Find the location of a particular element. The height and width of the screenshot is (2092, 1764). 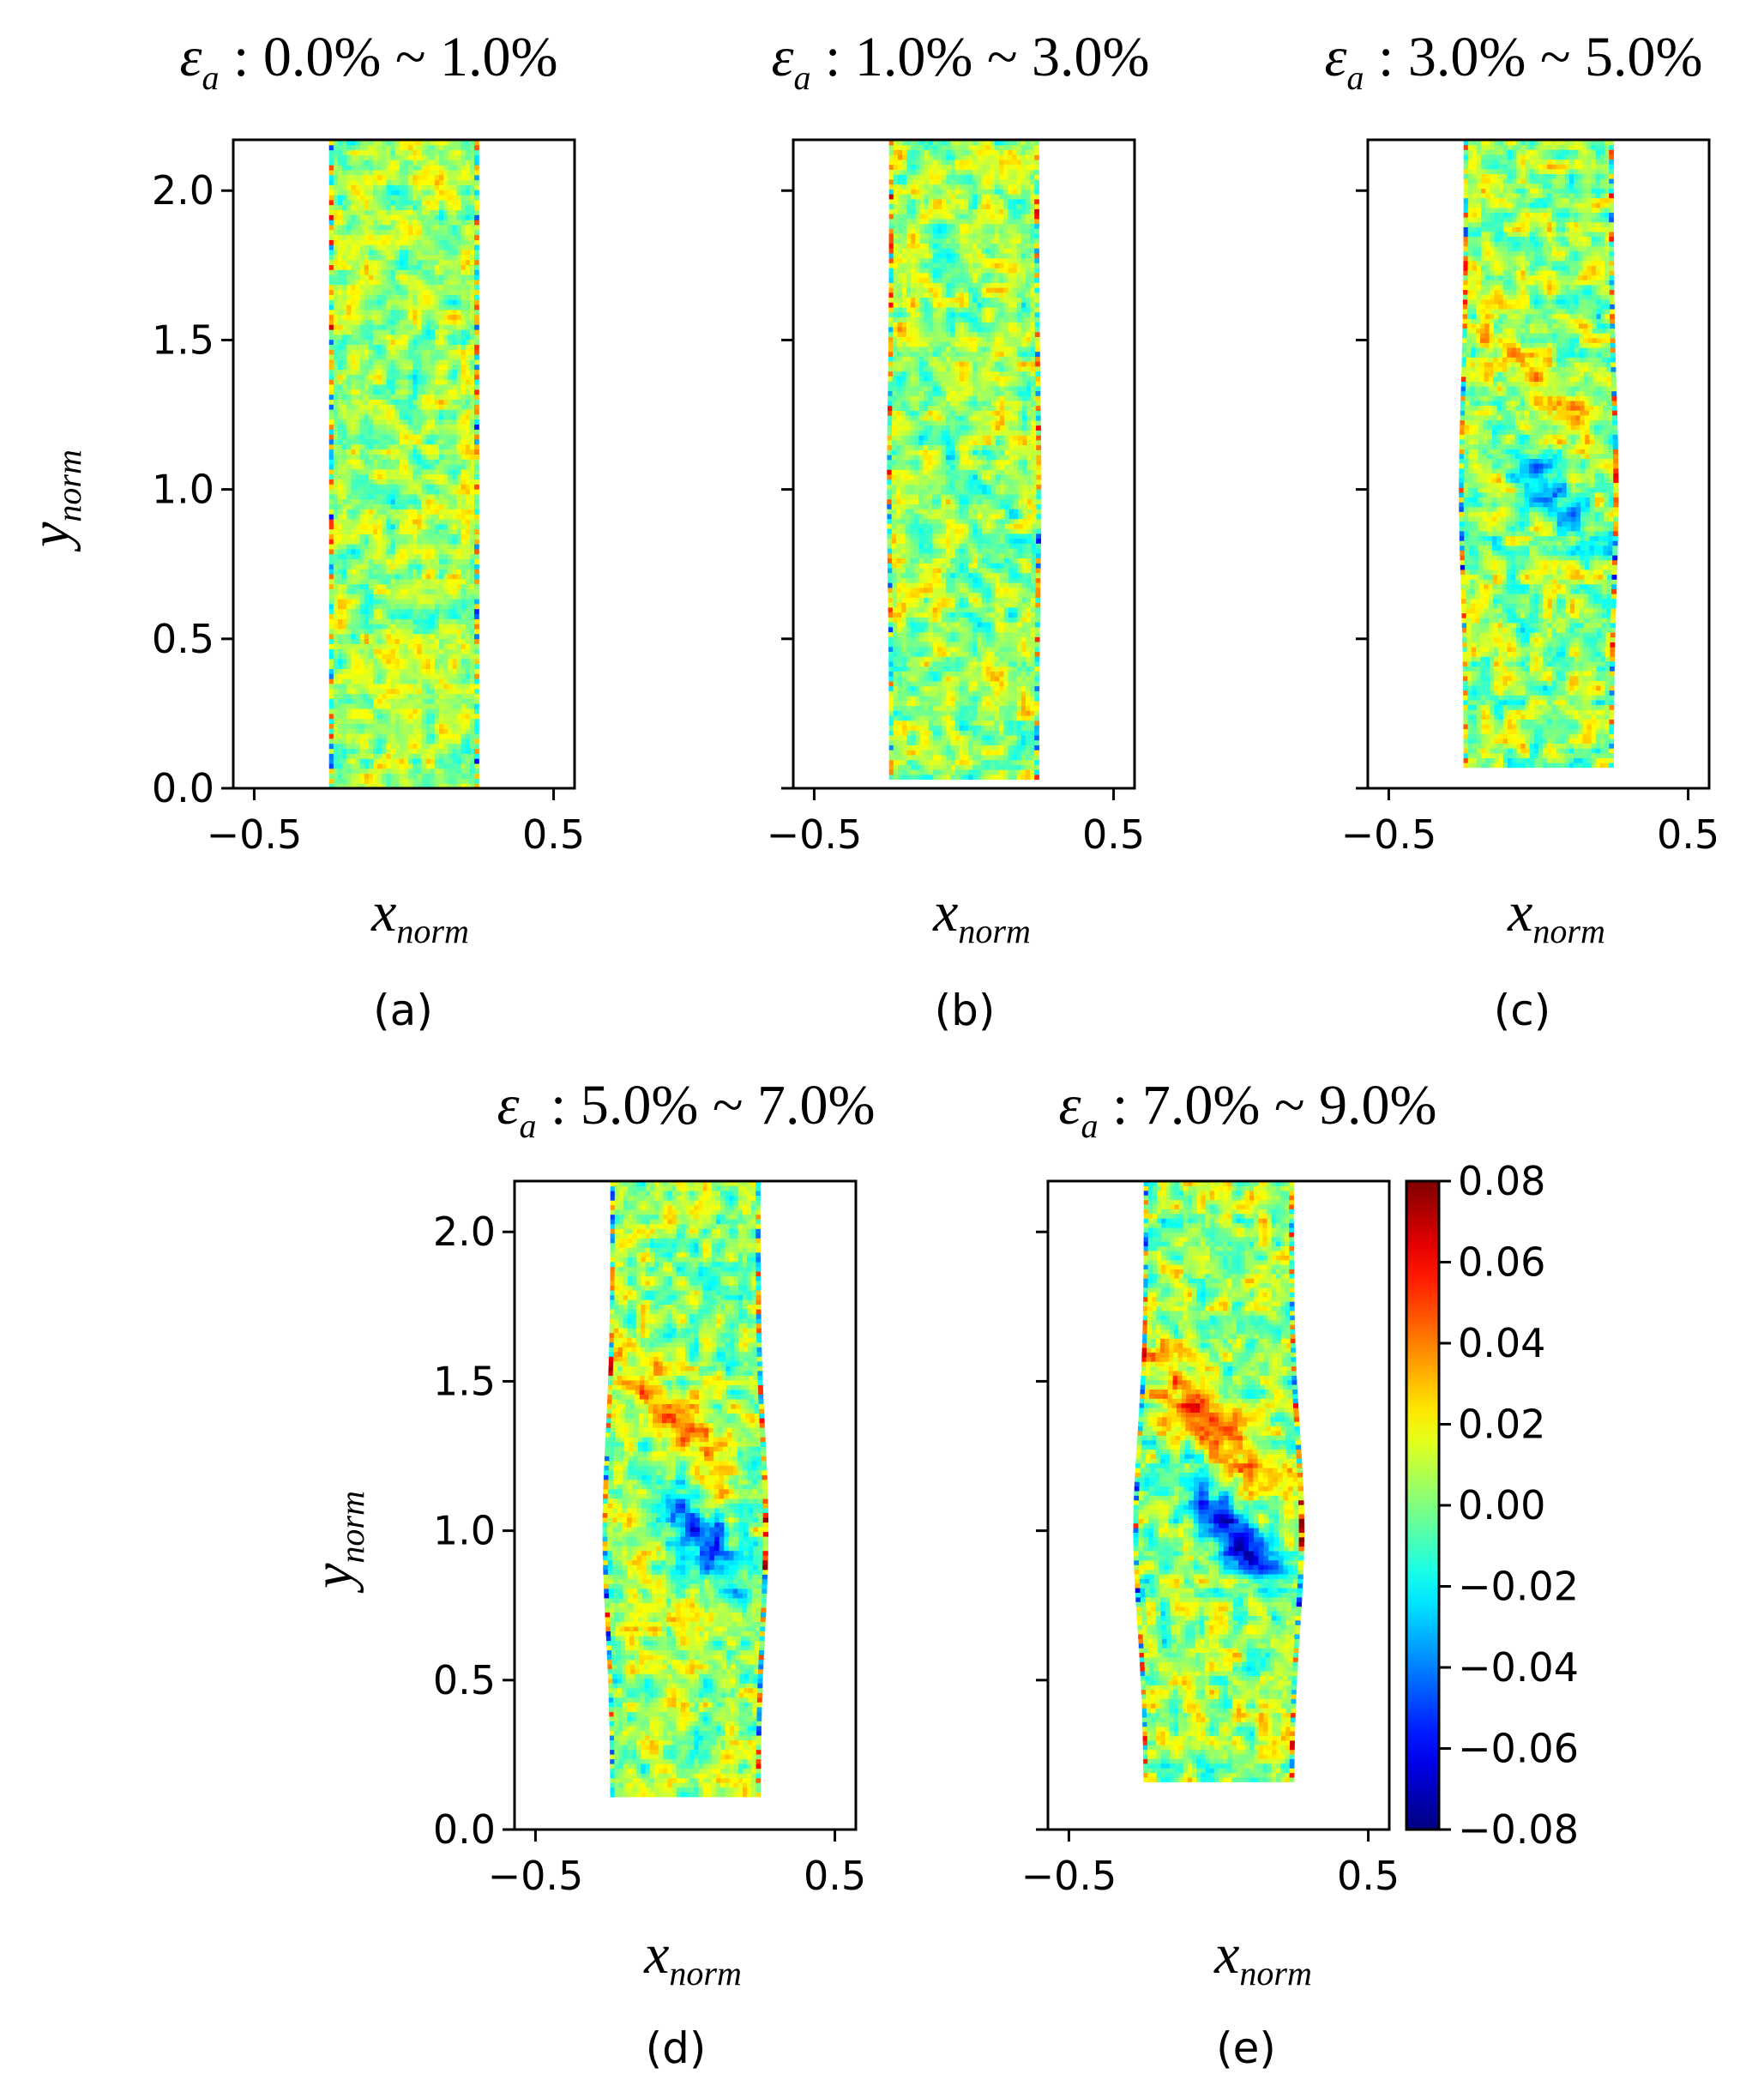

panel-label: (b) is located at coordinates (965, 1011).